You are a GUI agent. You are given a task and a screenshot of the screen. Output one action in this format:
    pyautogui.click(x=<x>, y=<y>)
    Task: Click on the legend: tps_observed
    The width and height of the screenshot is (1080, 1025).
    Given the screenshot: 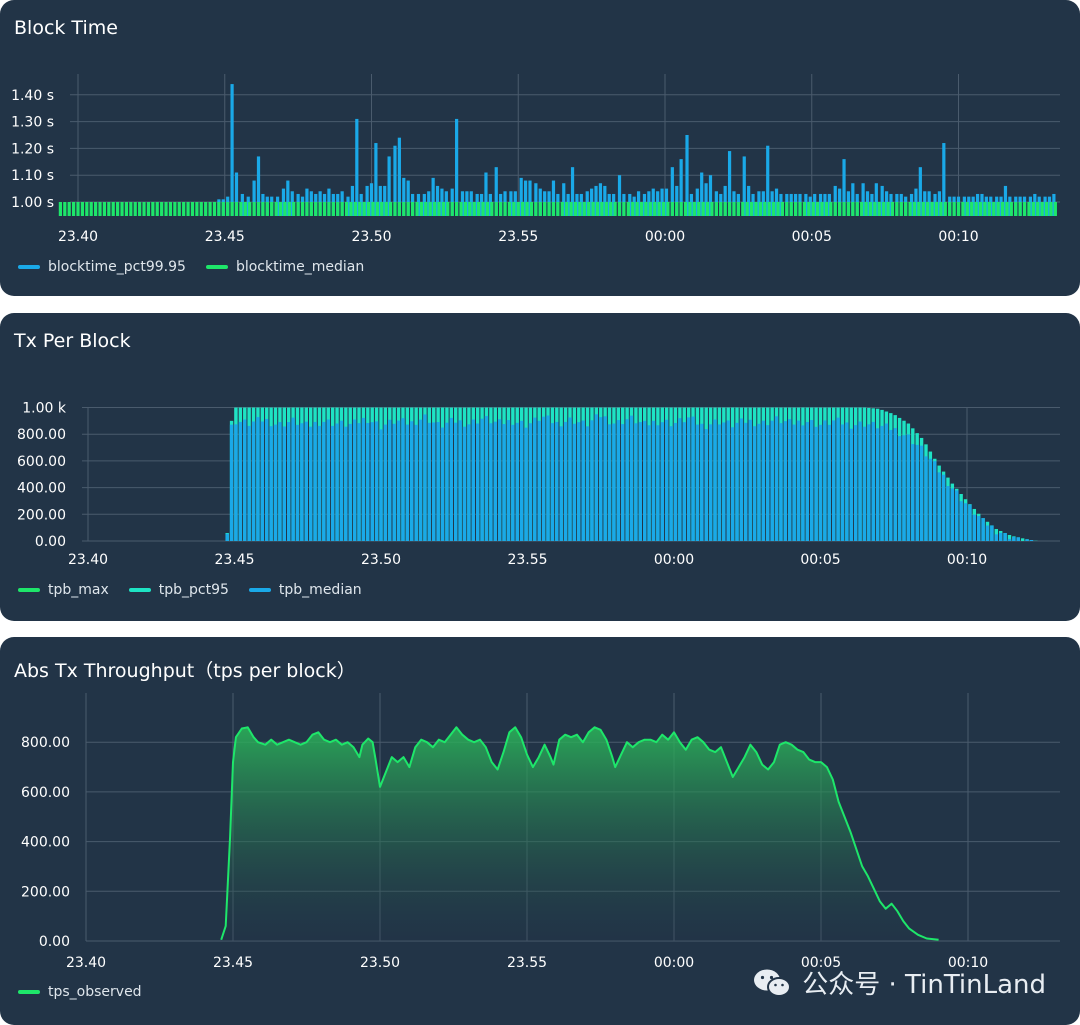 What is the action you would take?
    pyautogui.click(x=90, y=992)
    